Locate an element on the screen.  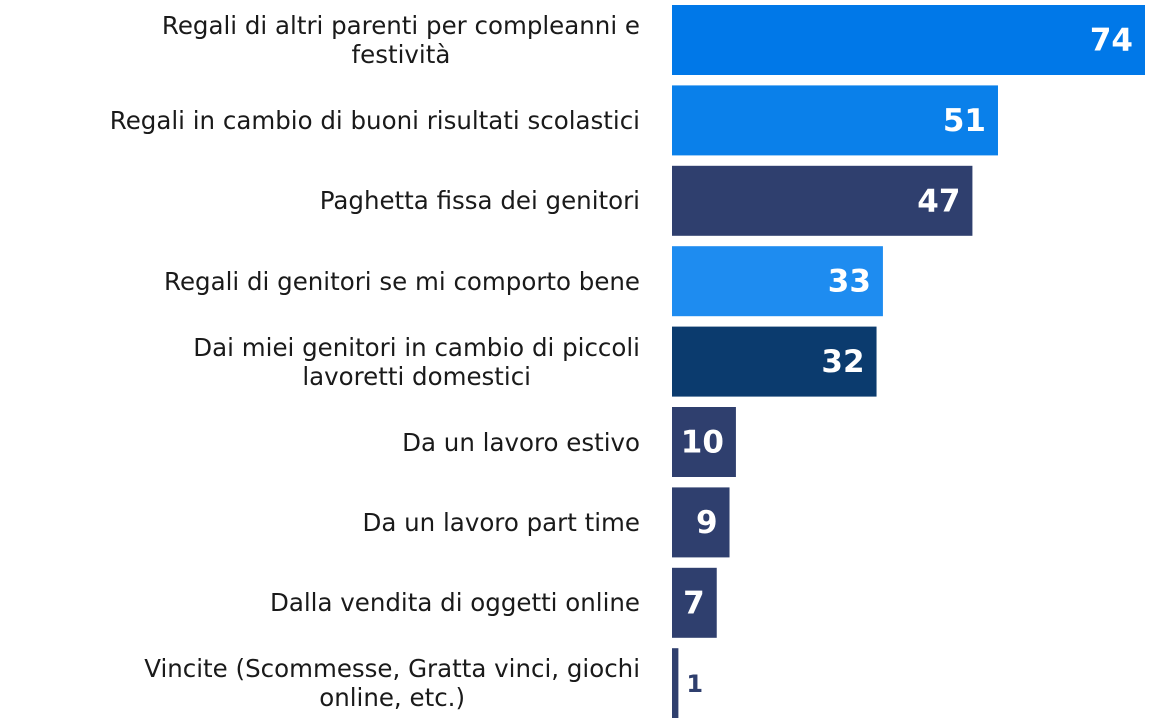
value-label: 47 is located at coordinates (938, 201).